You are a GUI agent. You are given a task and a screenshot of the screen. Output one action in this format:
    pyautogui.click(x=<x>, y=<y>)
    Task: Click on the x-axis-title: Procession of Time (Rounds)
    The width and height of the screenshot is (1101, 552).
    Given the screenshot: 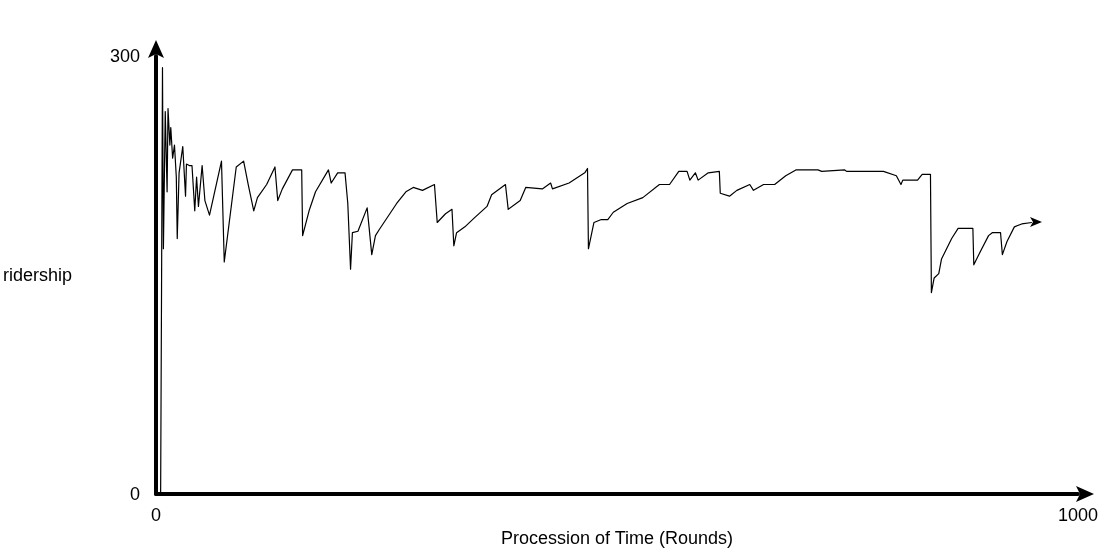 What is the action you would take?
    pyautogui.click(x=617, y=538)
    